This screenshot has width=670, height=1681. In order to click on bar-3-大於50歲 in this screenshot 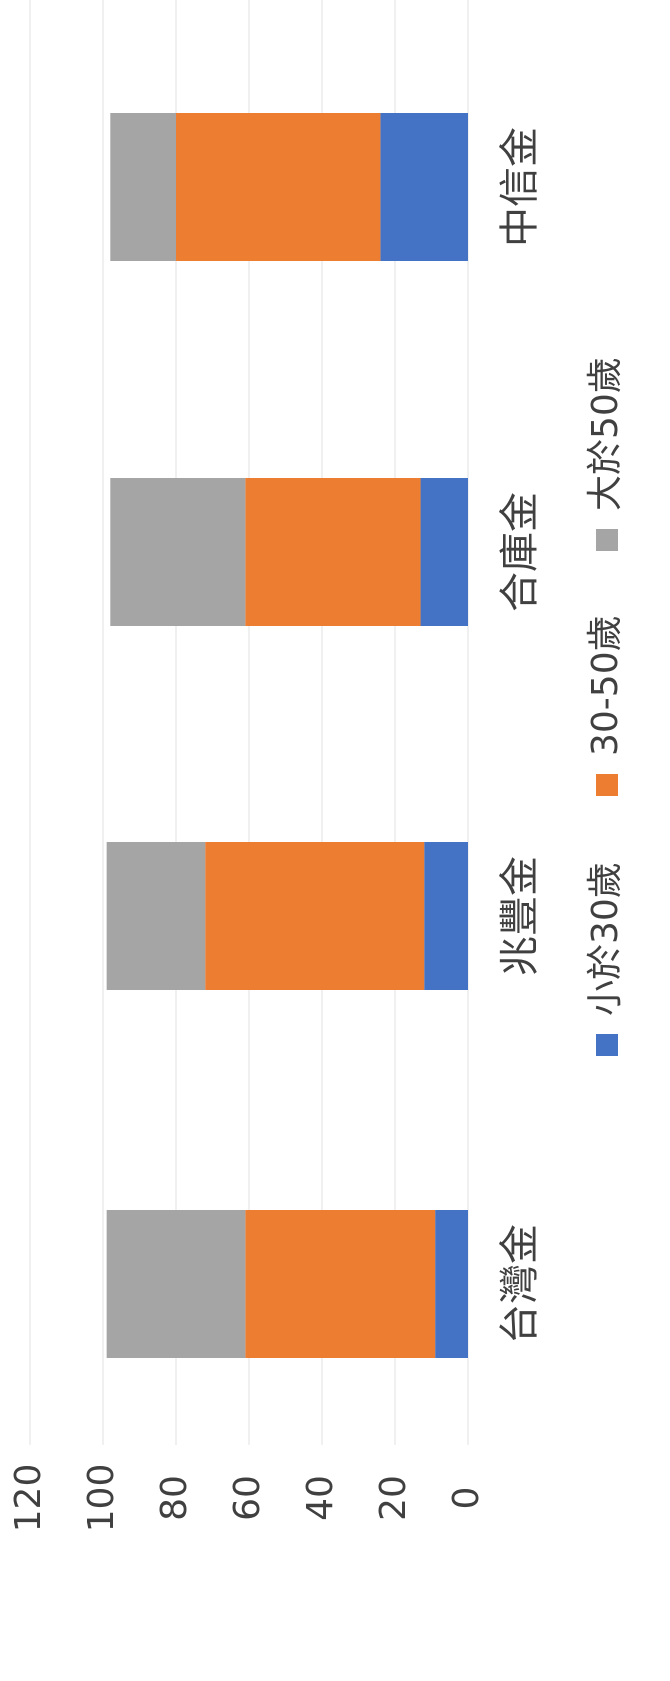, I will do `click(143, 187)`.